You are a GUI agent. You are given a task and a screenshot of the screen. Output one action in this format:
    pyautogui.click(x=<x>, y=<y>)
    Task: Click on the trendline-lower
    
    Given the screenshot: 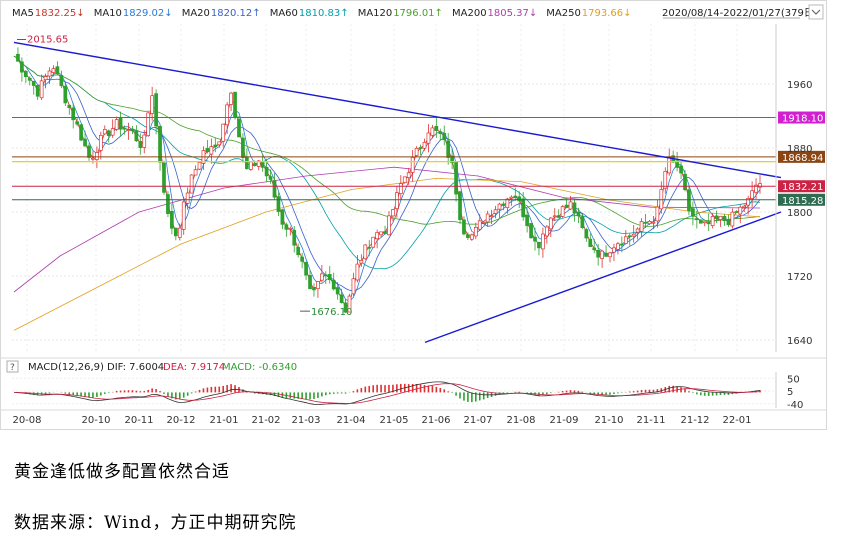 What is the action you would take?
    pyautogui.click(x=603, y=277)
    